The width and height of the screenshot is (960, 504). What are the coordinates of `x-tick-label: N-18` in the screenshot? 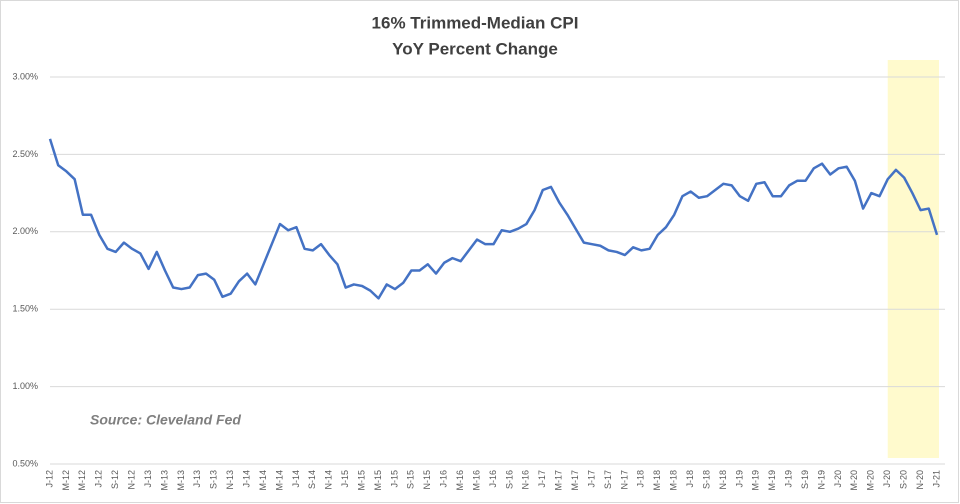 It's located at (723, 480).